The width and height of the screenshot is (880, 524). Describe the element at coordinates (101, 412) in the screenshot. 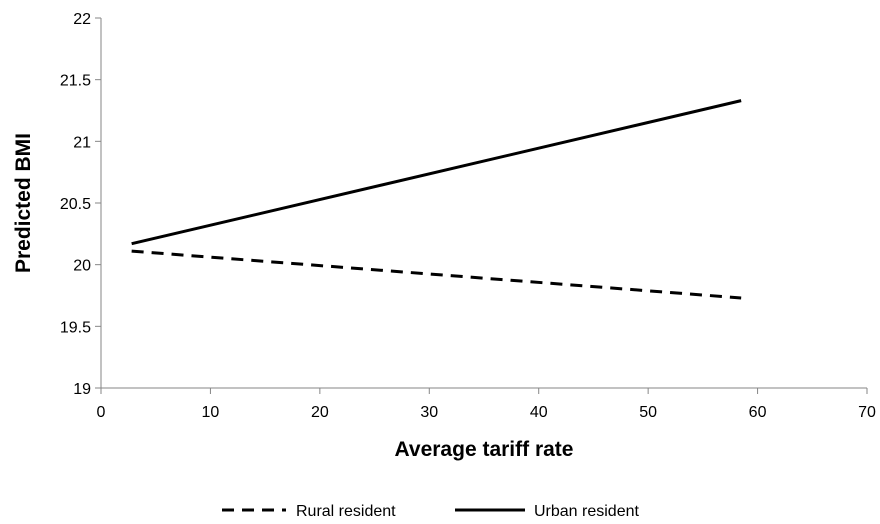

I see `x-tick-label: 0` at that location.